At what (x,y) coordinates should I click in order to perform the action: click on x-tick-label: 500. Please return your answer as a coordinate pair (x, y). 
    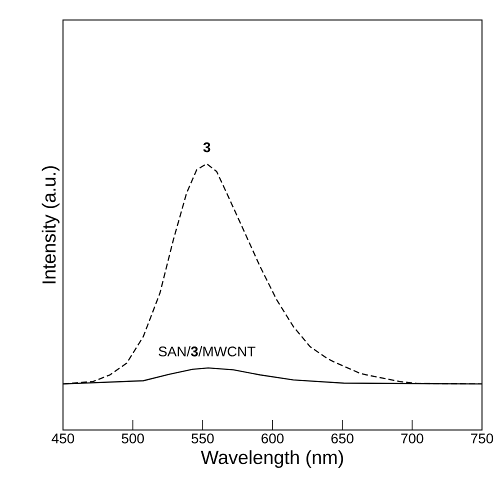
    Looking at the image, I should click on (133, 439).